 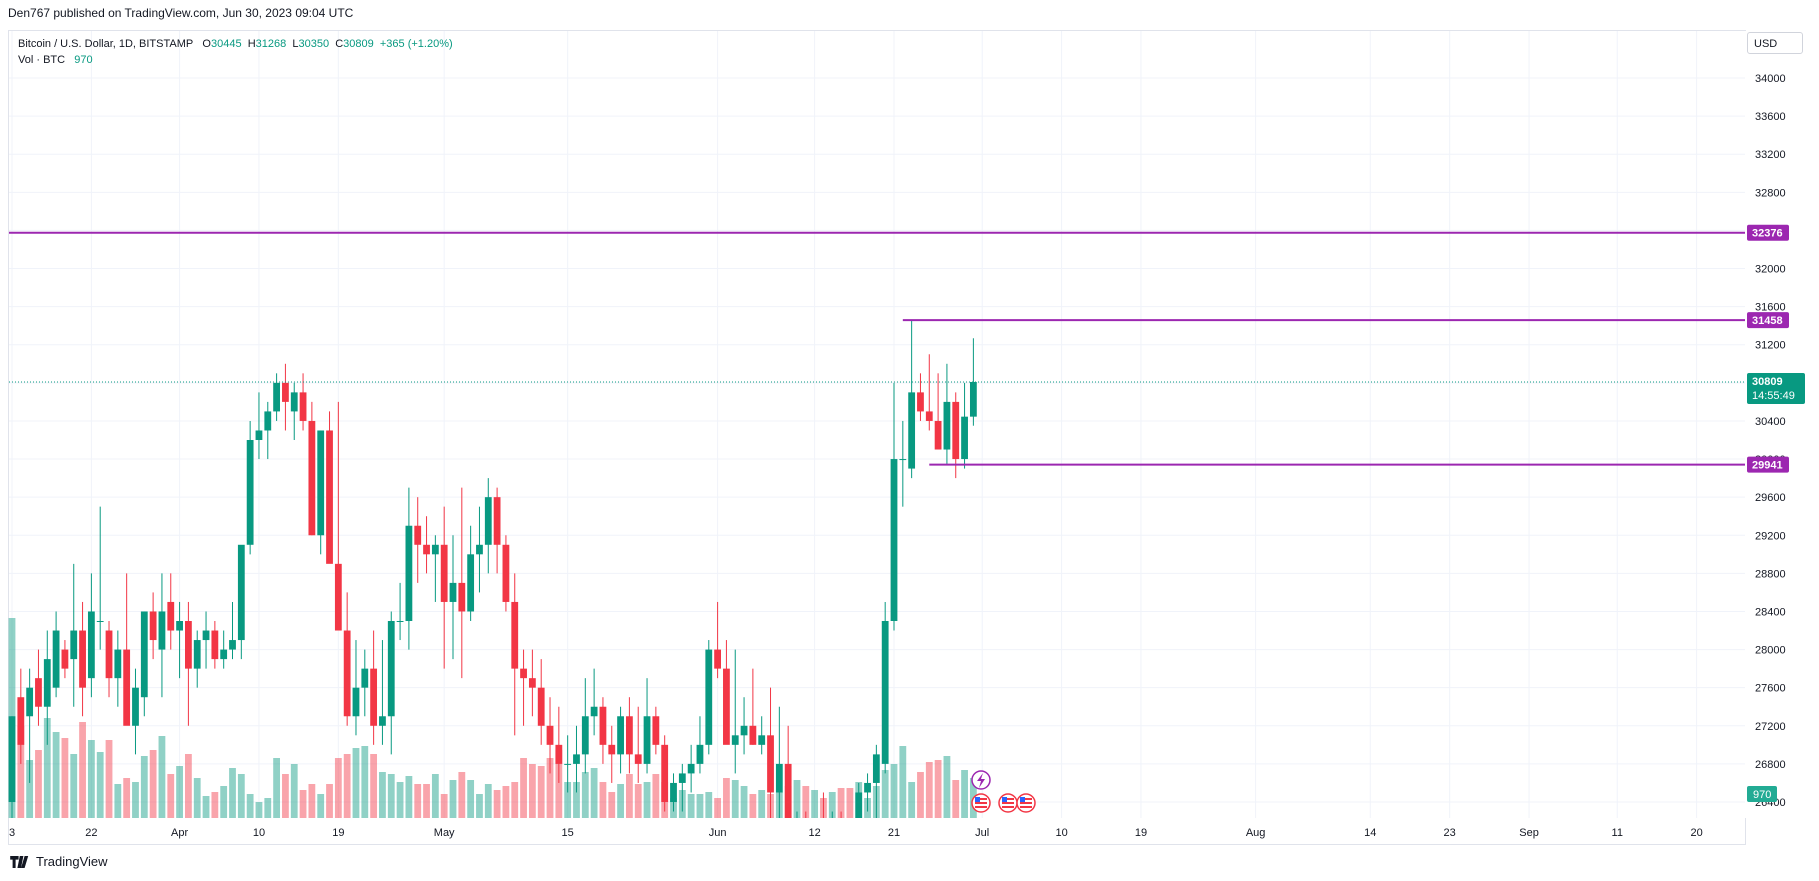 I want to click on price-tick-label: 31600, so click(x=1770, y=308).